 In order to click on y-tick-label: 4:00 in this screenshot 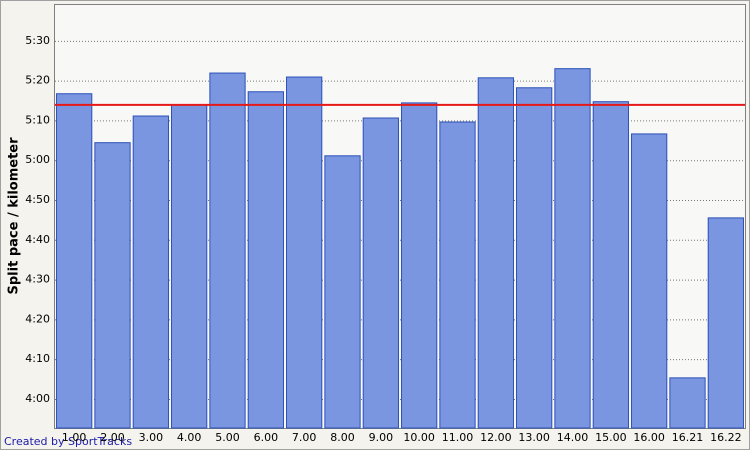, I will do `click(37, 398)`.